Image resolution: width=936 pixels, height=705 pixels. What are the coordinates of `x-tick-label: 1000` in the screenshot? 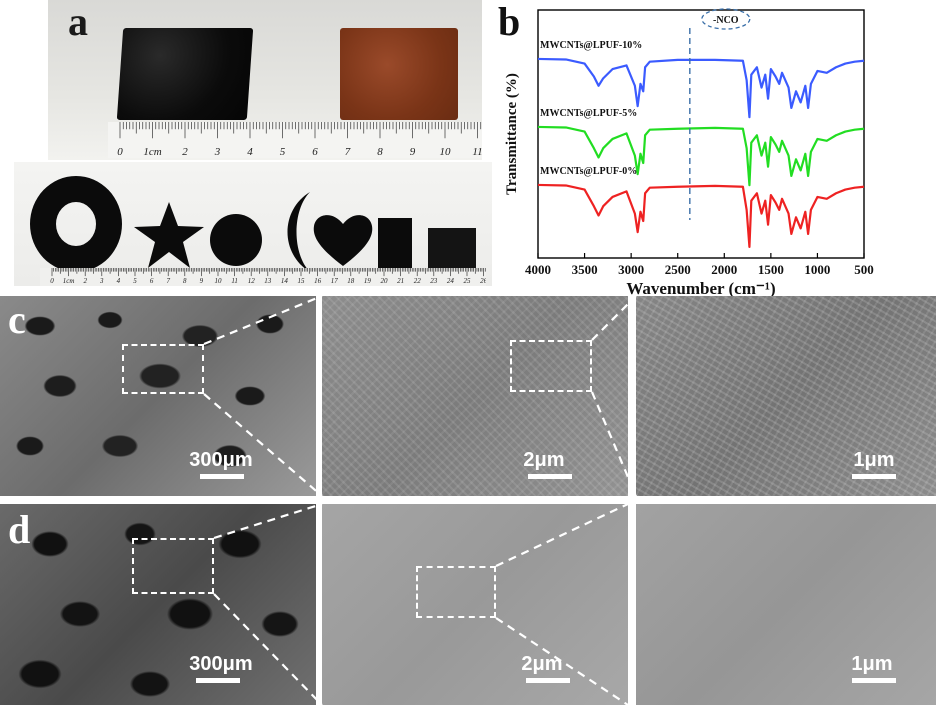 It's located at (817, 269).